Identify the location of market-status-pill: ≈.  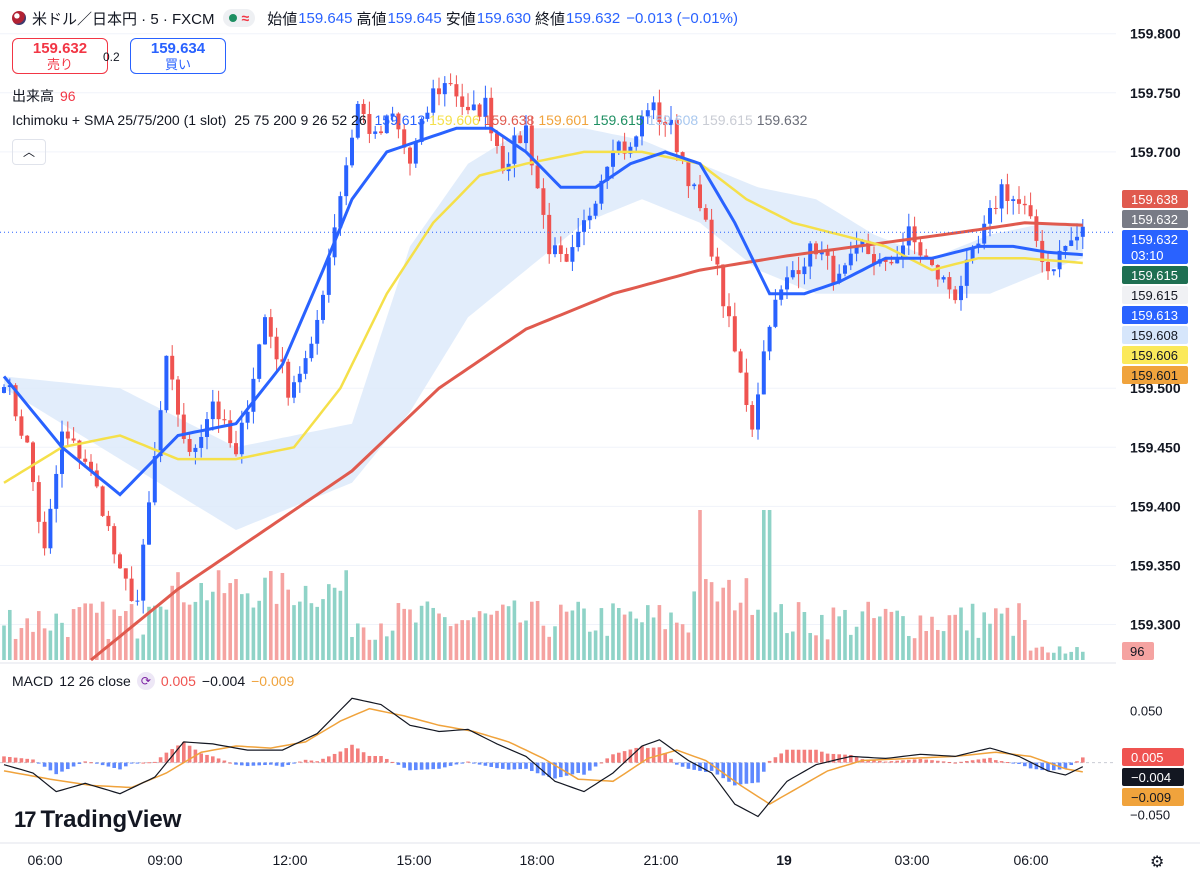
(239, 18).